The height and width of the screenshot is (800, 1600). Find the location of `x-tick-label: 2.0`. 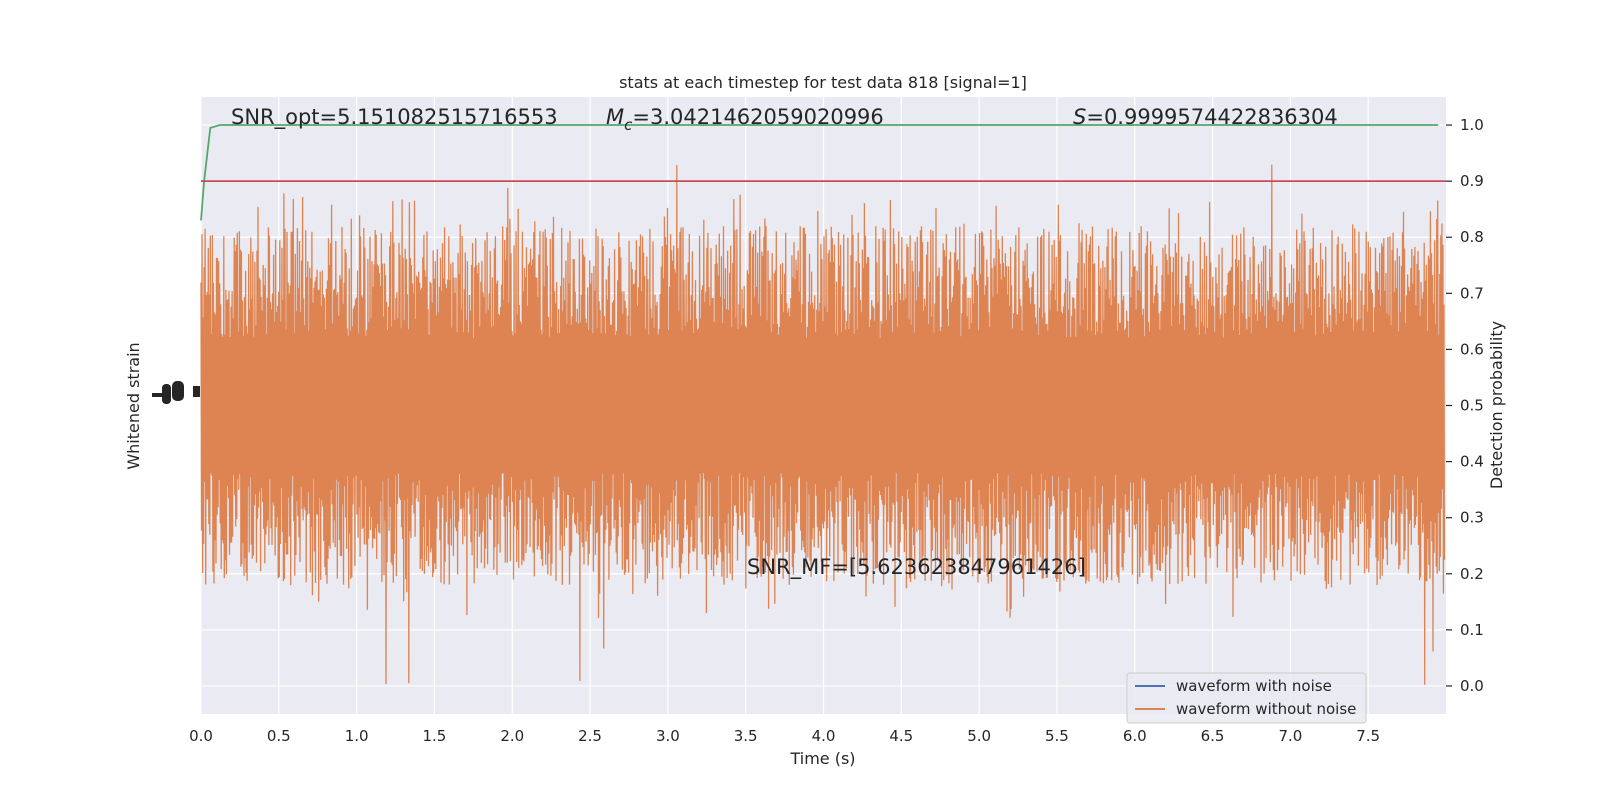

x-tick-label: 2.0 is located at coordinates (512, 736).